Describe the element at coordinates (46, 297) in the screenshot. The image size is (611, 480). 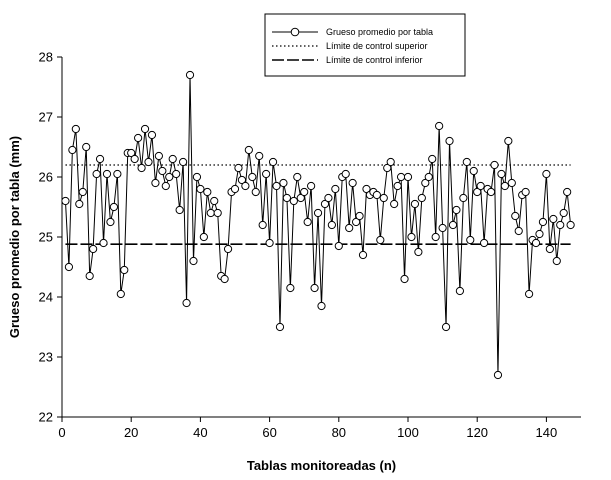
I see `y-tick-label: 24` at that location.